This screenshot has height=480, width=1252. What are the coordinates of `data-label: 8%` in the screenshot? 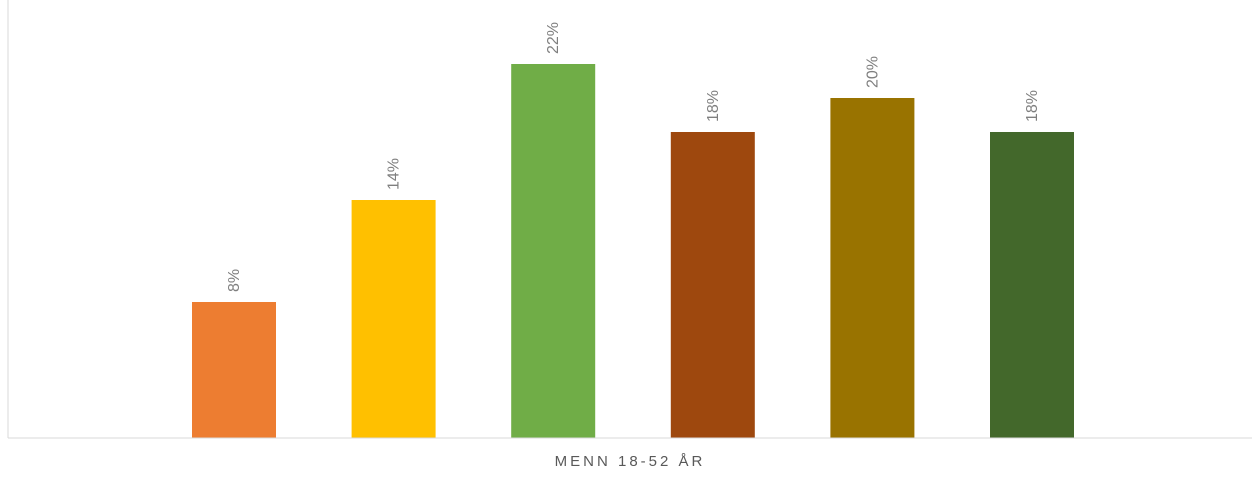 It's located at (234, 280).